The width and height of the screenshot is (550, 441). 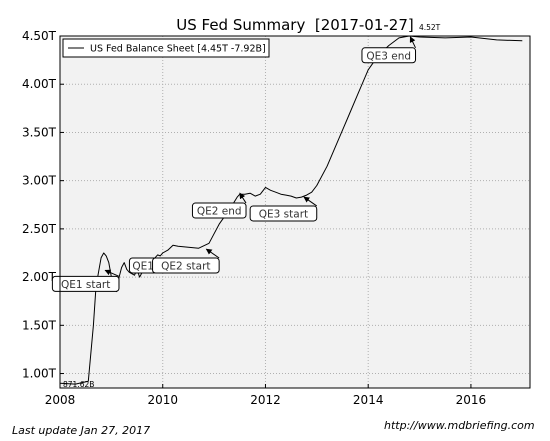 I want to click on y-tick-label: 3.00T, so click(x=39, y=181).